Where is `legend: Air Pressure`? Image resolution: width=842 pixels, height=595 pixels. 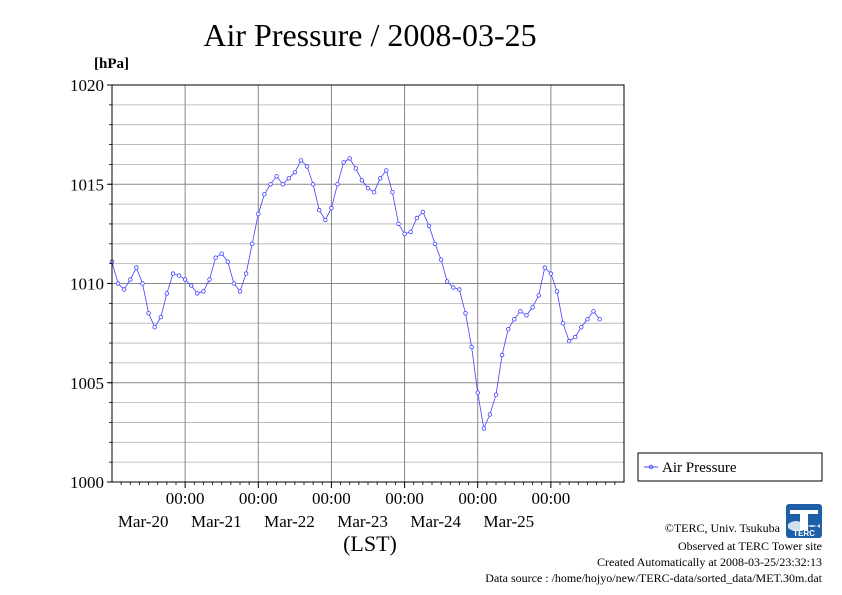 legend: Air Pressure is located at coordinates (730, 467).